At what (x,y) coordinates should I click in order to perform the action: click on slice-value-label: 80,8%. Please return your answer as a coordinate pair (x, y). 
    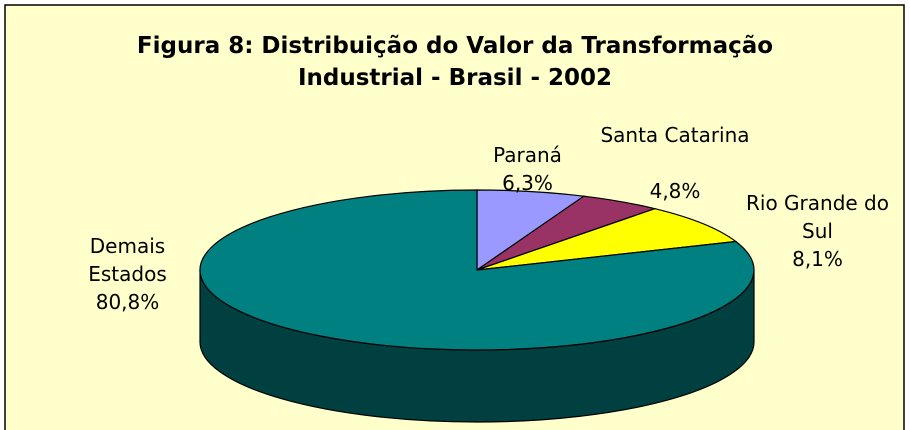
    Looking at the image, I should click on (127, 302).